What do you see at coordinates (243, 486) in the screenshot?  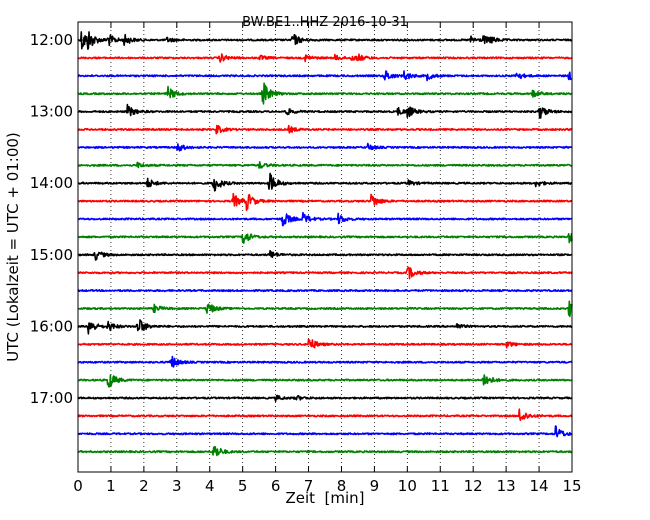 I see `x-tick-label: 5` at bounding box center [243, 486].